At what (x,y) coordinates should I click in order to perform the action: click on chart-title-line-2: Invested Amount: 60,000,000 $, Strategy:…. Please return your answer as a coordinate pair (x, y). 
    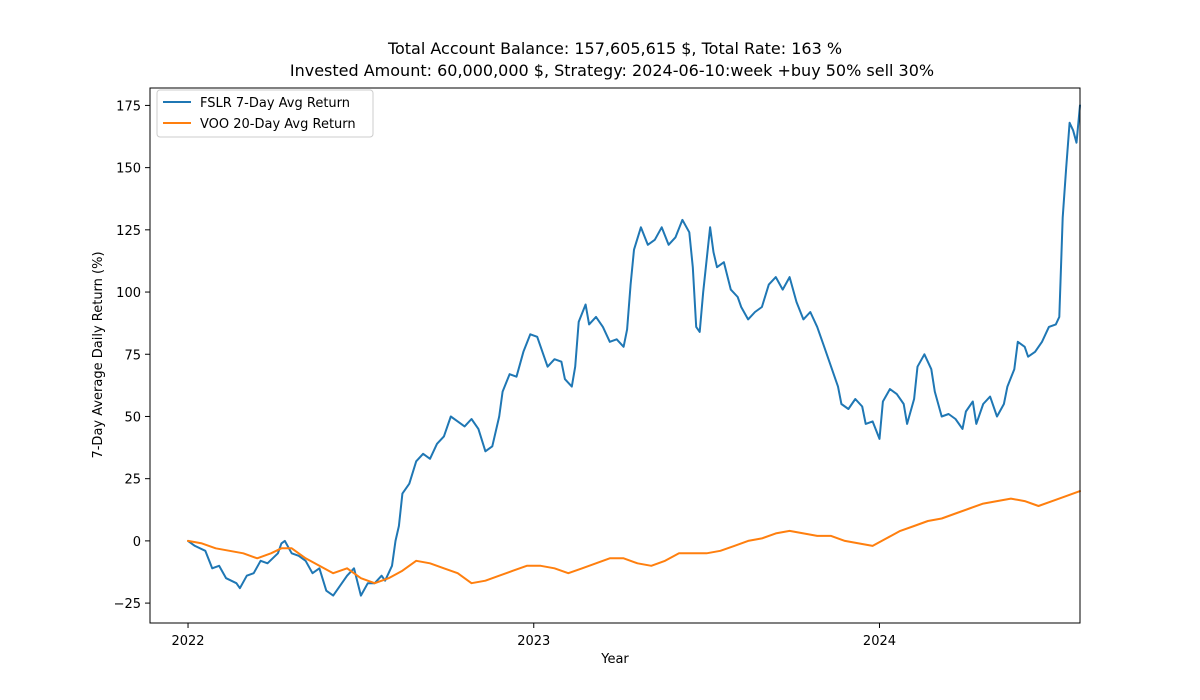
    Looking at the image, I should click on (612, 70).